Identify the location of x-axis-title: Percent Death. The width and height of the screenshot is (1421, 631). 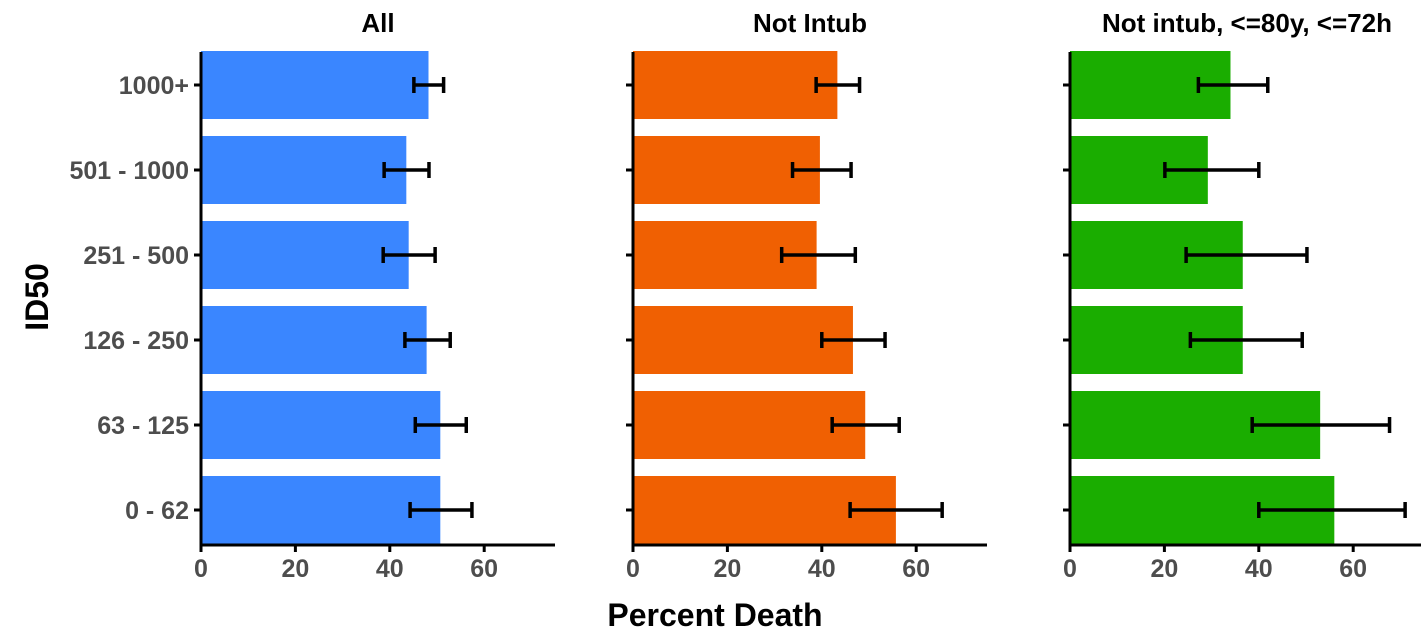
(714, 614).